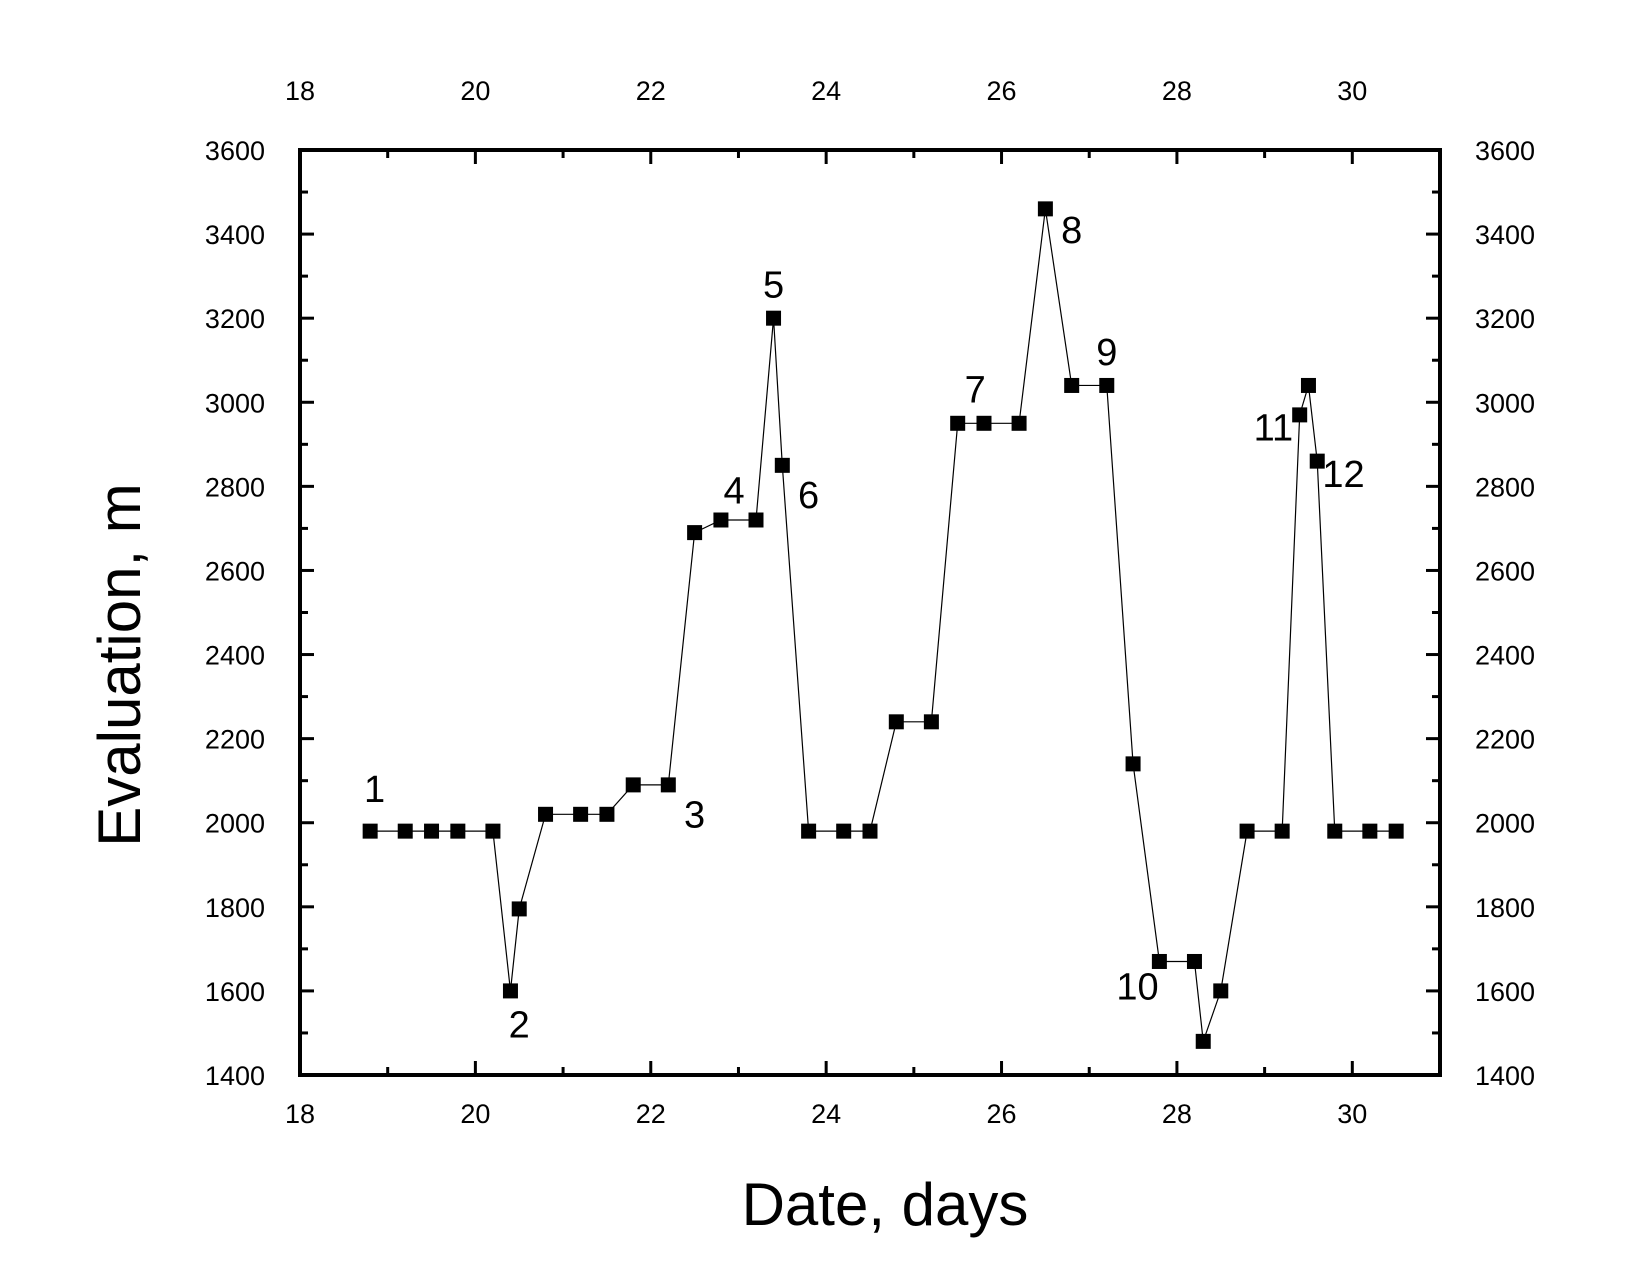  Describe the element at coordinates (1505, 740) in the screenshot. I see `y-tick-label-right: 2200` at that location.